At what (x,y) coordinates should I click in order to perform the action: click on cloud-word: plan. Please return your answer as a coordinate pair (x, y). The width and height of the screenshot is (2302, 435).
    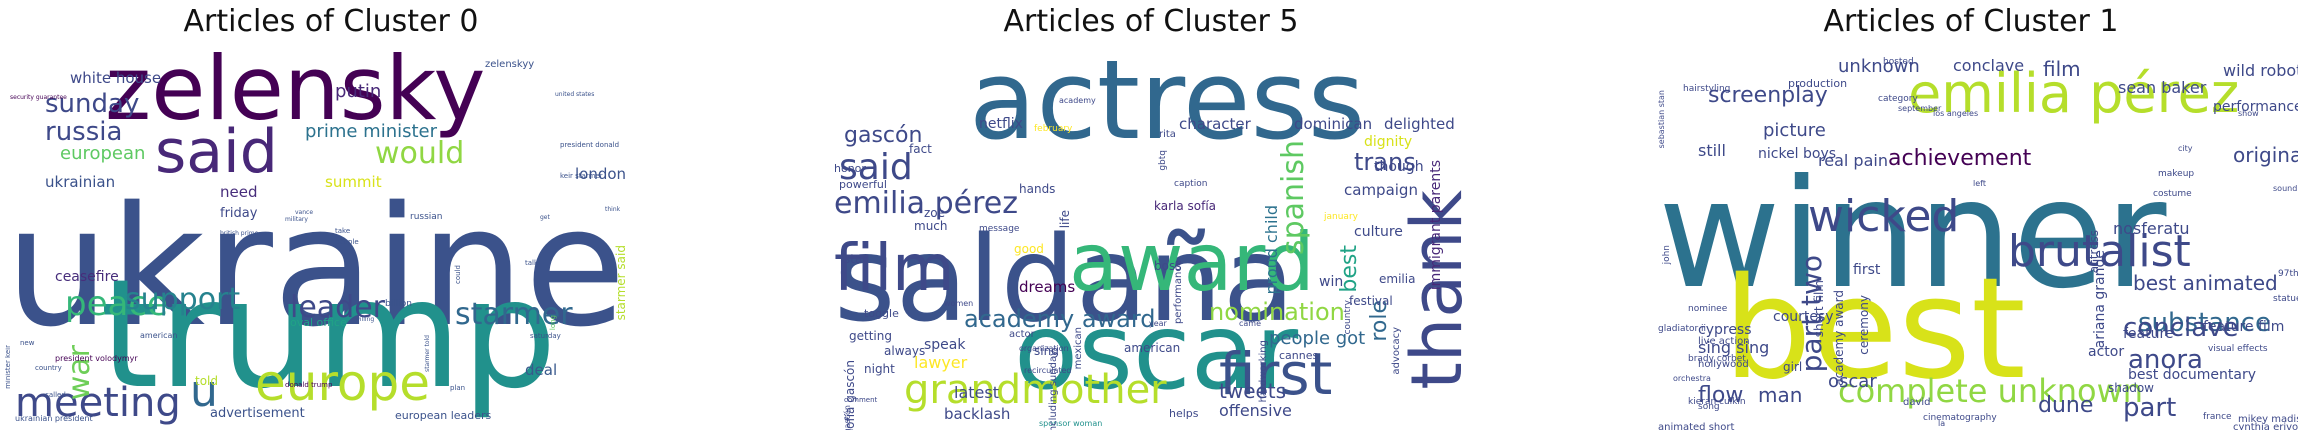
    Looking at the image, I should click on (458, 388).